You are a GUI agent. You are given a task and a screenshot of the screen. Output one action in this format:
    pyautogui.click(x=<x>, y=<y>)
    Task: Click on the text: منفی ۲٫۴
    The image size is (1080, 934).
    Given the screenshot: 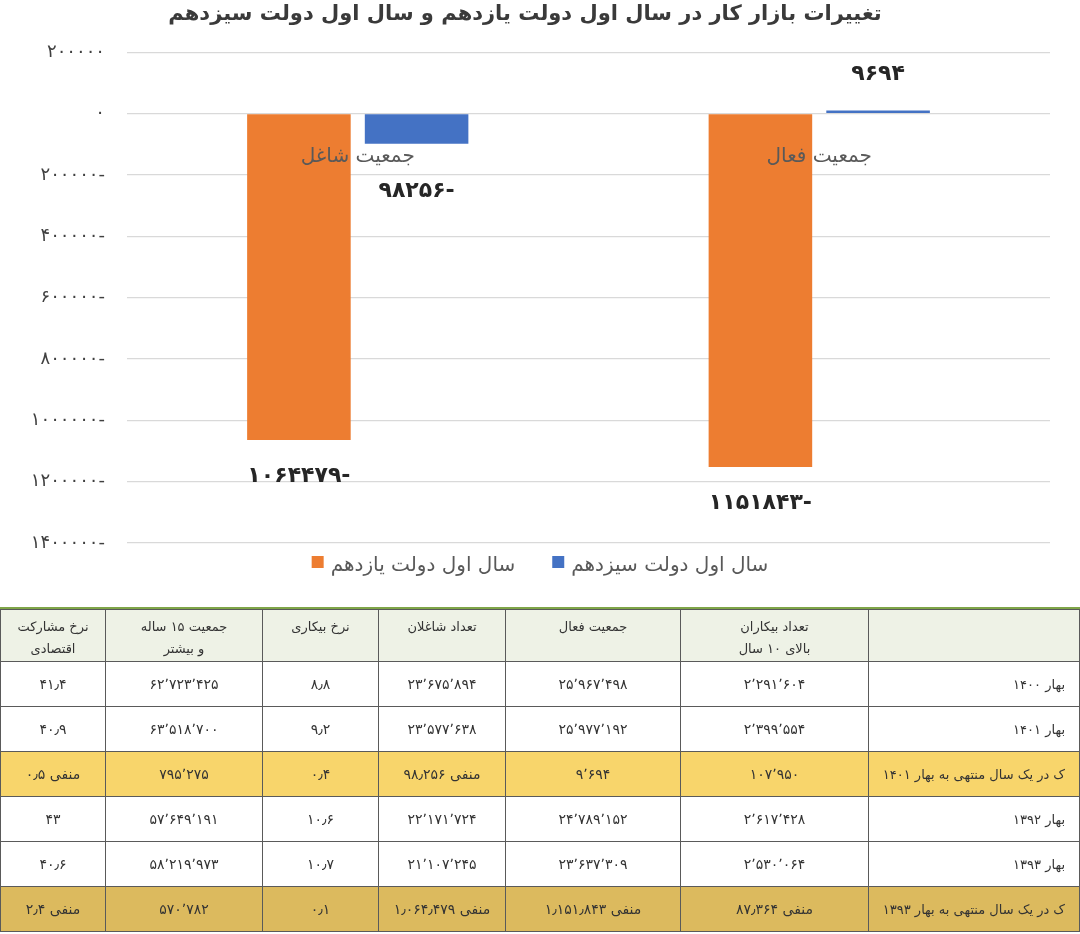 What is the action you would take?
    pyautogui.click(x=53, y=909)
    